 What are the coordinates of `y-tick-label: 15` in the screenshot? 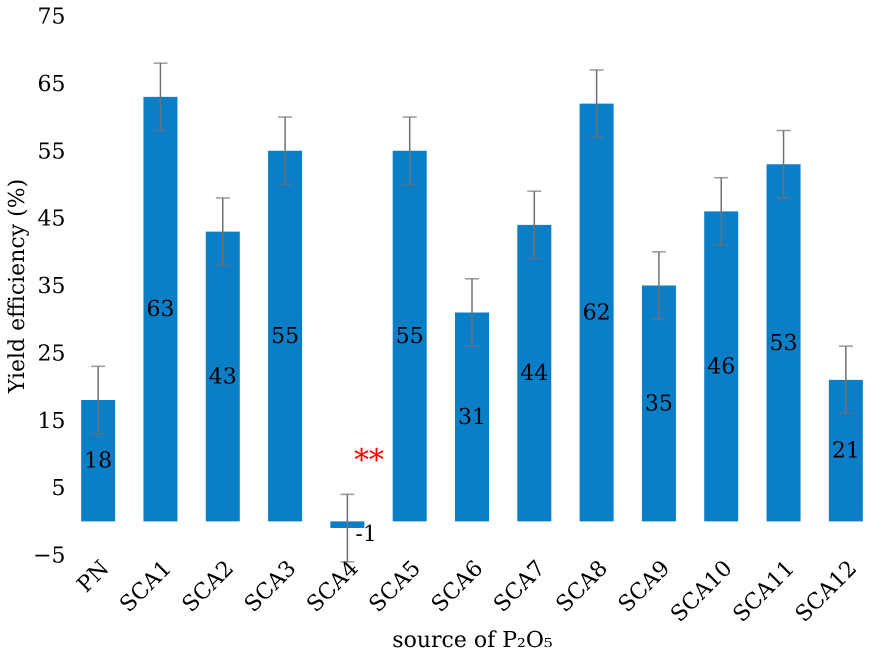 It's located at (52, 421).